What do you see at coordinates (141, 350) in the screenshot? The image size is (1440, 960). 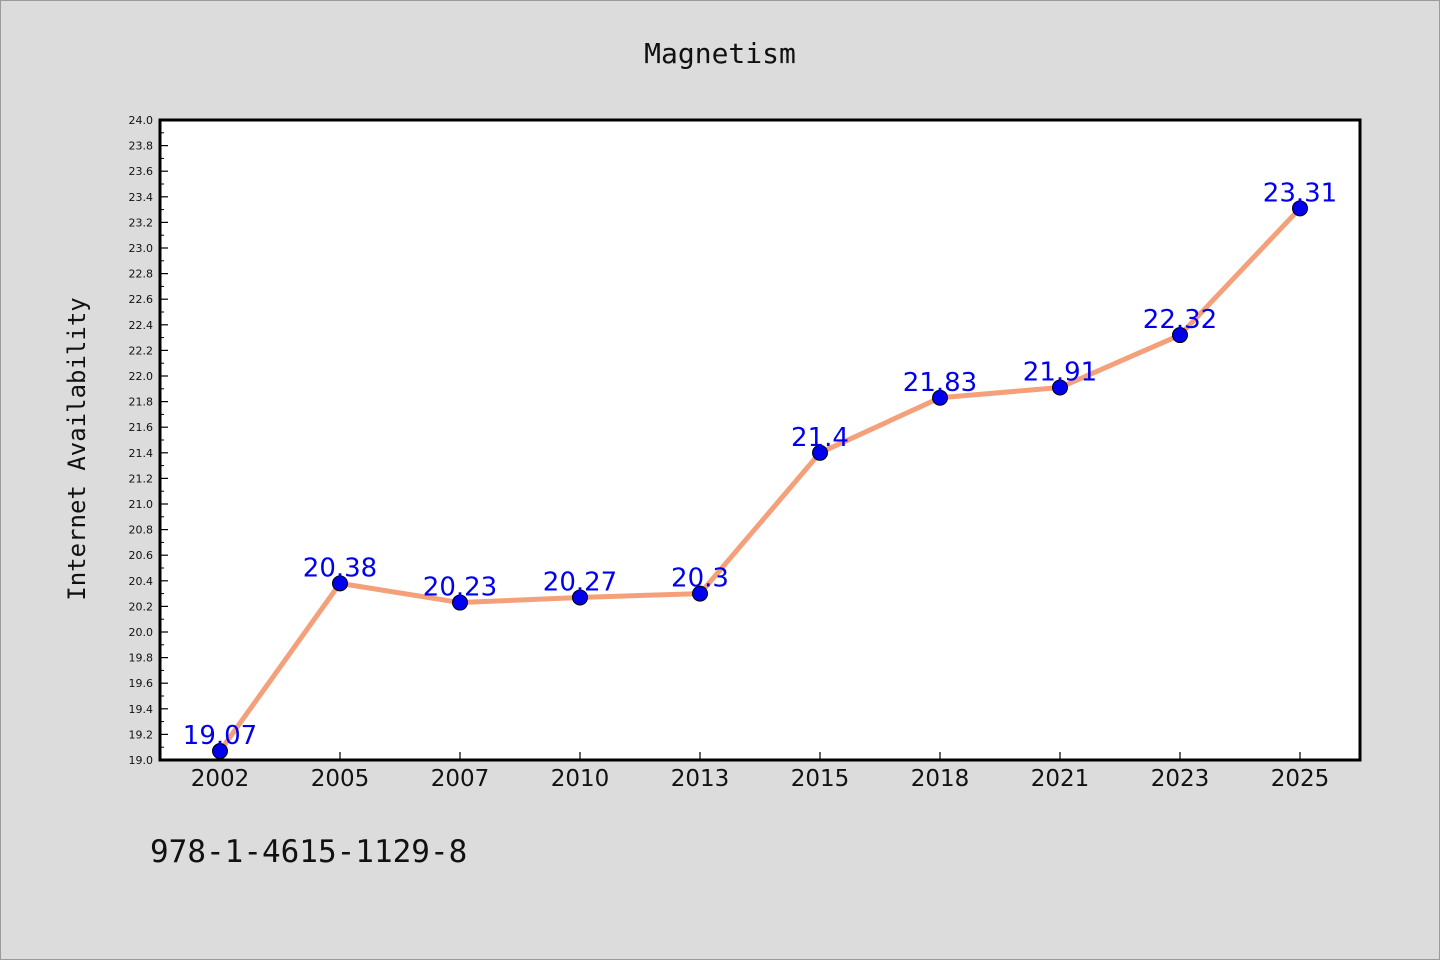 I see `y-tick-label: 22.2` at bounding box center [141, 350].